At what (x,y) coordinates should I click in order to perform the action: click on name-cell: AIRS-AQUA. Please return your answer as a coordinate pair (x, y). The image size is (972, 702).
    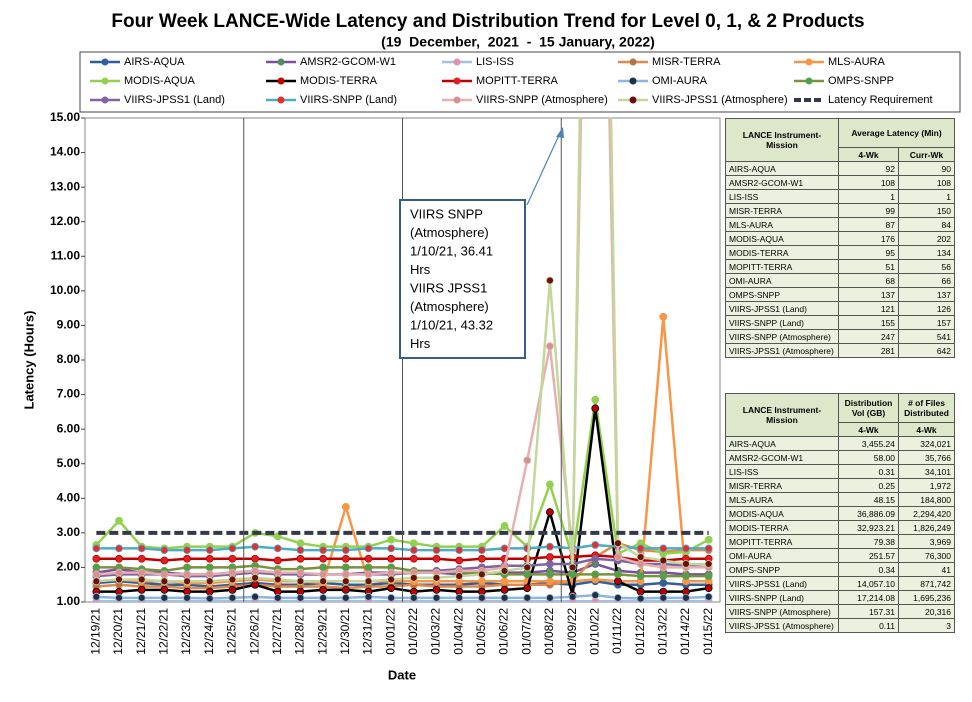
    Looking at the image, I should click on (782, 443).